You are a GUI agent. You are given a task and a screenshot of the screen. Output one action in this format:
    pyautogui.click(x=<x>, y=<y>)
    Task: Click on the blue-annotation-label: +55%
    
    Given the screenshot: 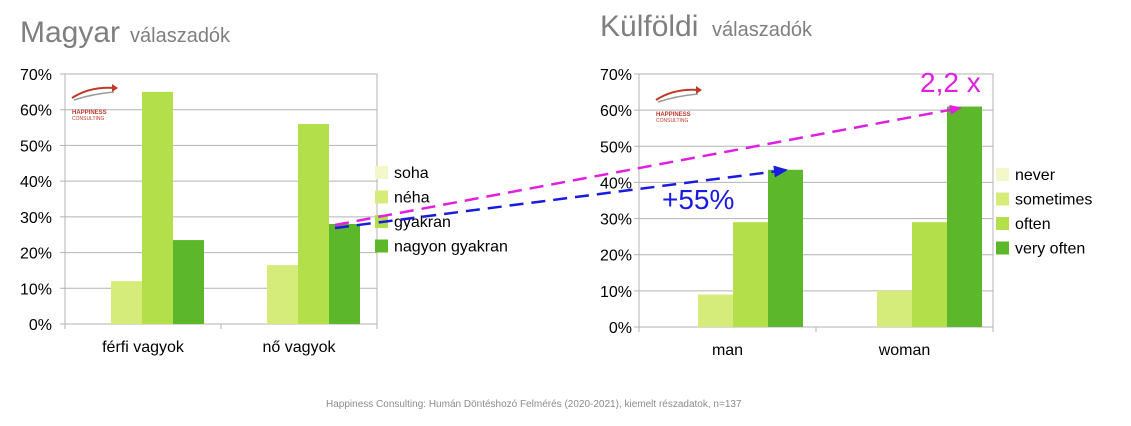 What is the action you would take?
    pyautogui.click(x=698, y=199)
    